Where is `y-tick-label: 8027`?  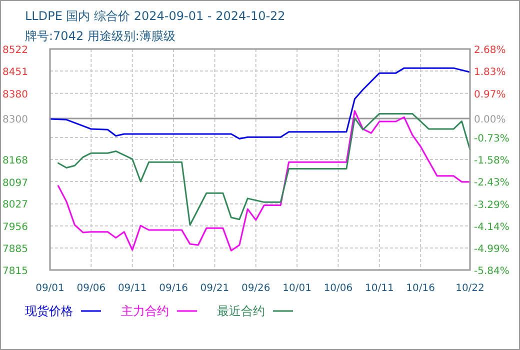
y-tick-label: 8027 is located at coordinates (15, 205).